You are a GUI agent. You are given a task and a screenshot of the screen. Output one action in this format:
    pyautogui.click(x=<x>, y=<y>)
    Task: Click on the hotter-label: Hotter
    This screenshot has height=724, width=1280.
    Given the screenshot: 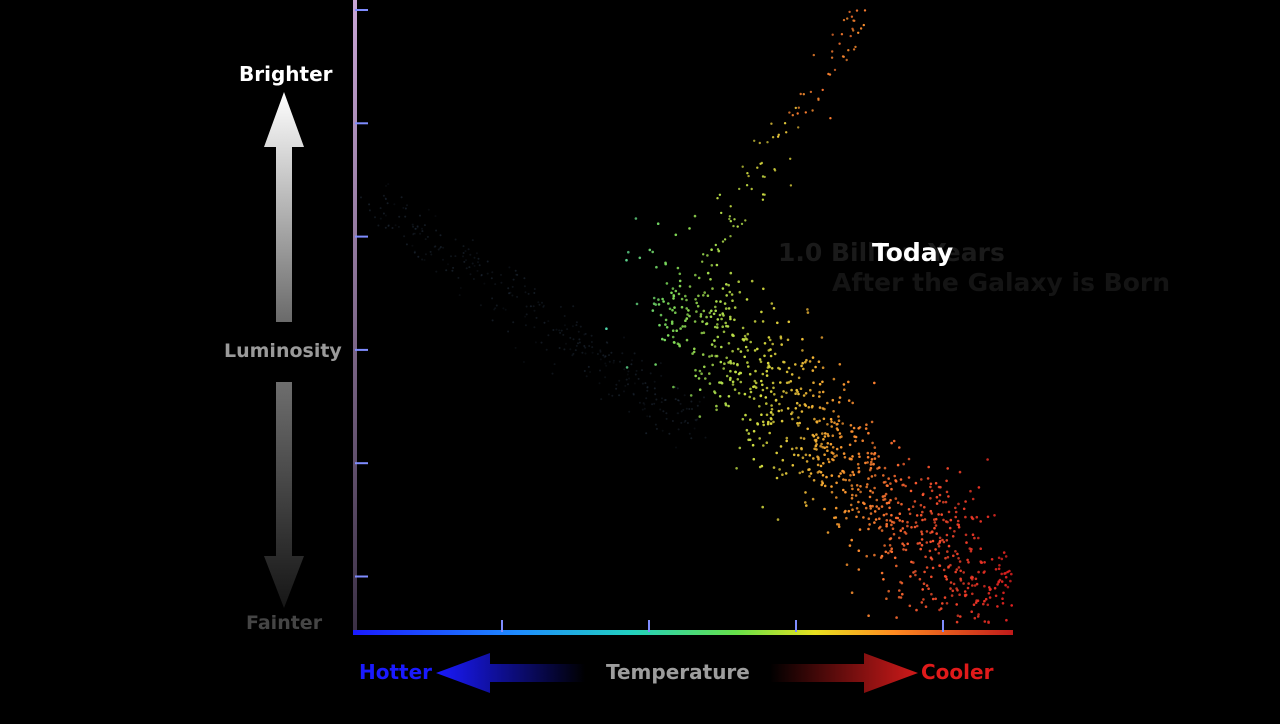 What is the action you would take?
    pyautogui.click(x=396, y=672)
    